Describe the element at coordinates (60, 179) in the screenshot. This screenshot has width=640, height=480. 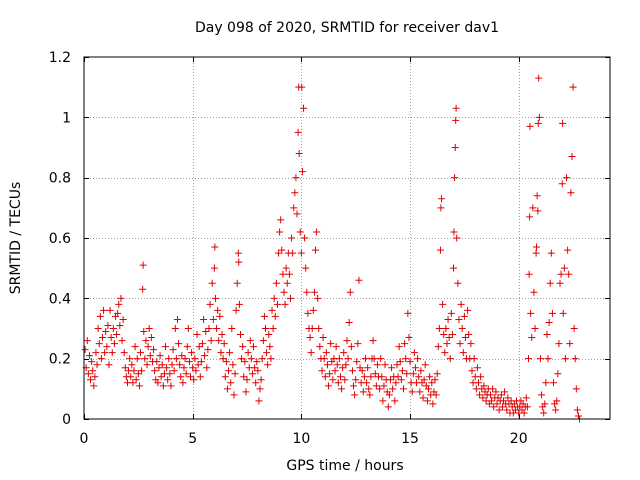
I see `y-tick-label: 0.8` at that location.